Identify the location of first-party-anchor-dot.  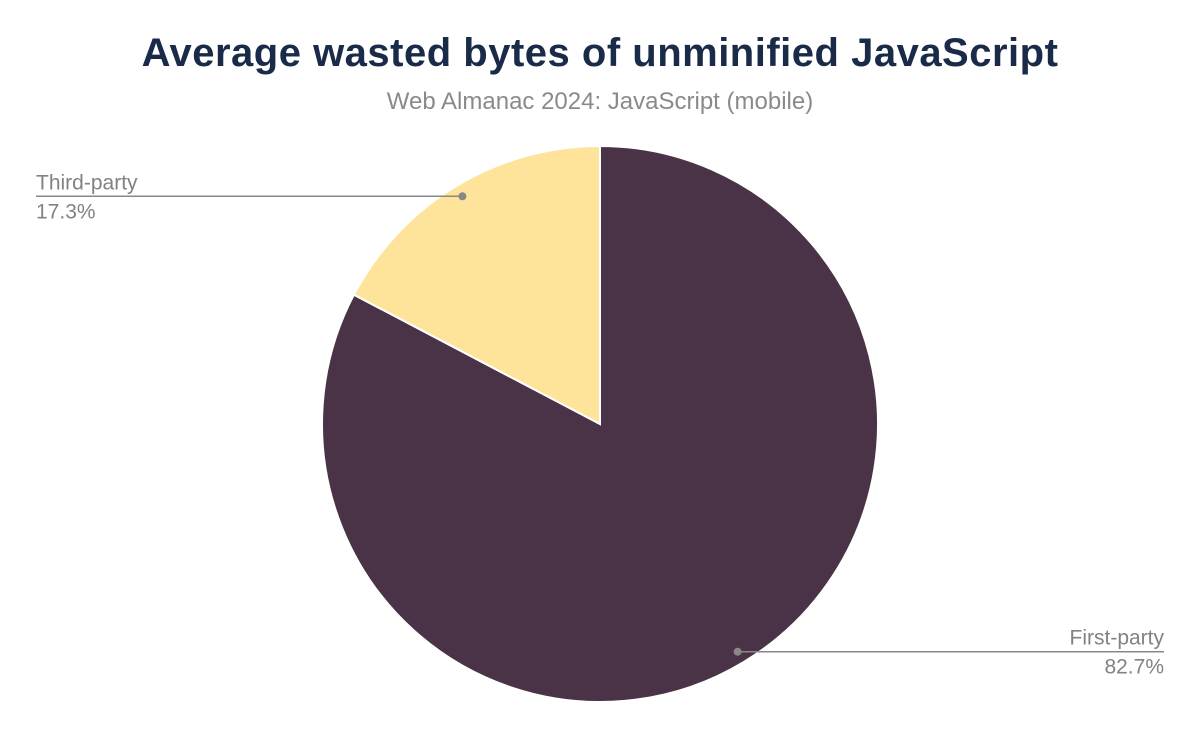
(737, 651).